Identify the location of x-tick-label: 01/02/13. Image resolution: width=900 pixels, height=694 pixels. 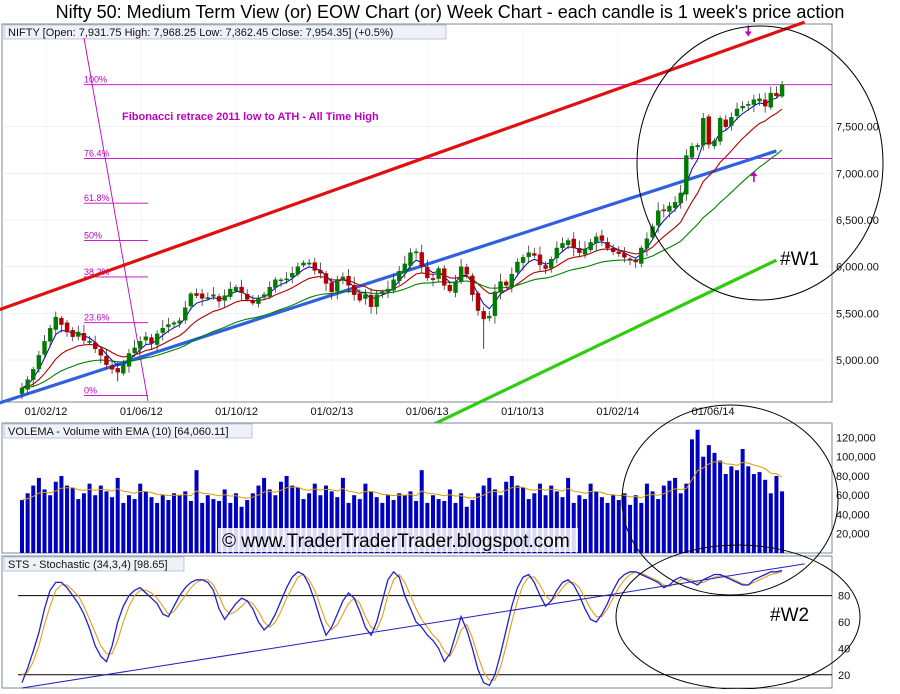
(331, 412).